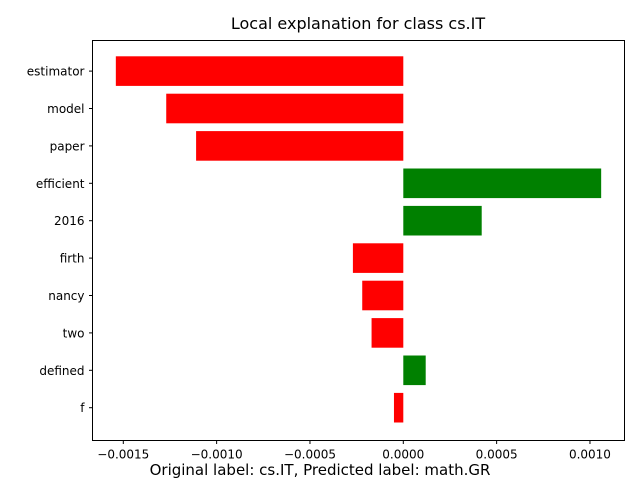 This screenshot has width=640, height=480. I want to click on bar-paper, so click(300, 146).